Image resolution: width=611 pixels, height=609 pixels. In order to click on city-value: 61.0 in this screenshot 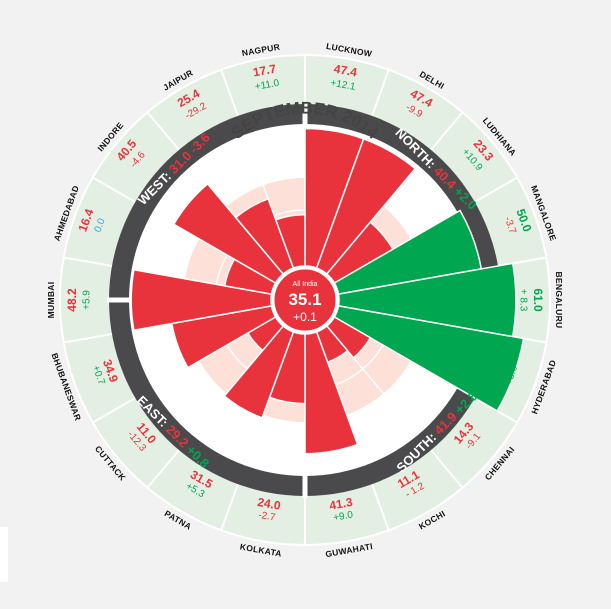, I will do `click(538, 300)`.